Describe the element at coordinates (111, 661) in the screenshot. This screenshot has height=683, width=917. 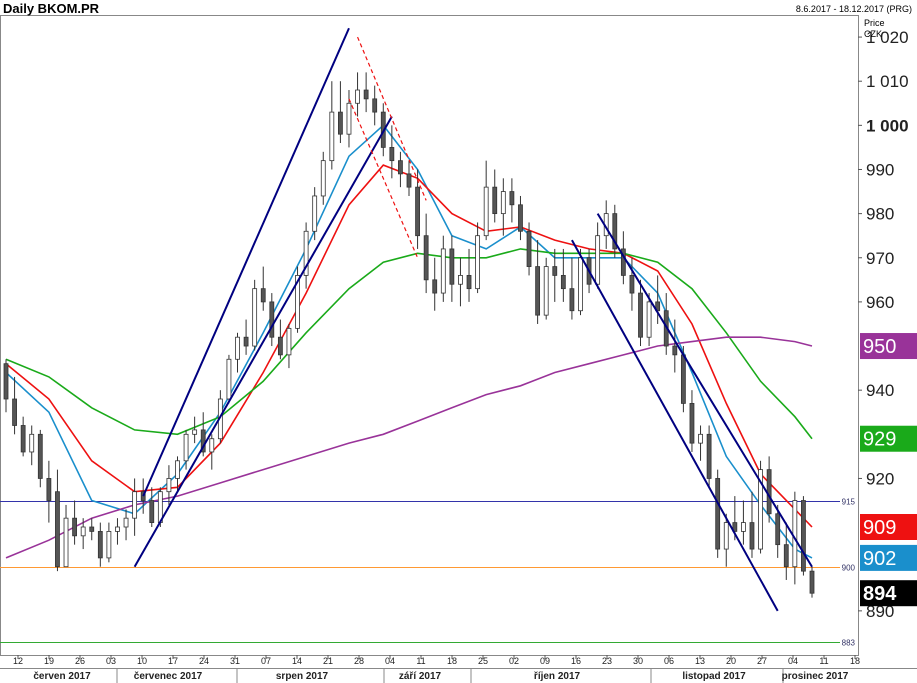
I see `x-tick-label: 03` at that location.